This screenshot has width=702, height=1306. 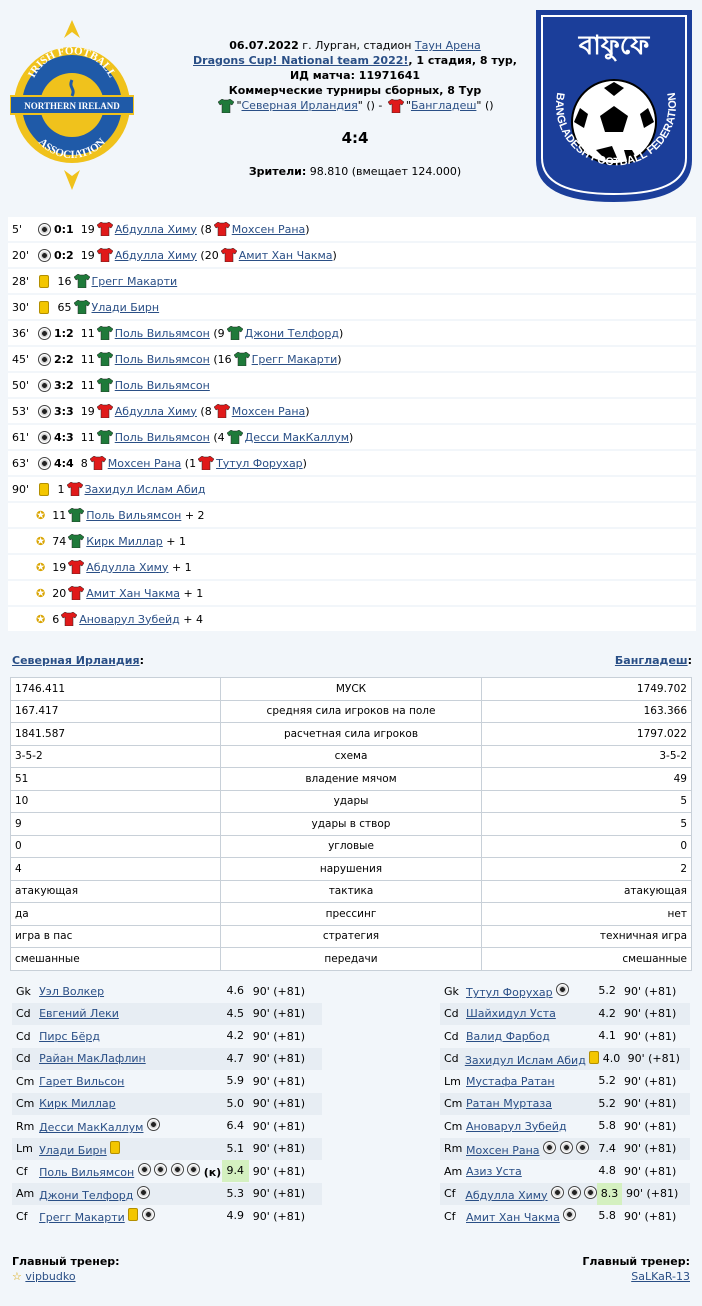 I want to click on stadium-link: Таун Арена, so click(x=447, y=45).